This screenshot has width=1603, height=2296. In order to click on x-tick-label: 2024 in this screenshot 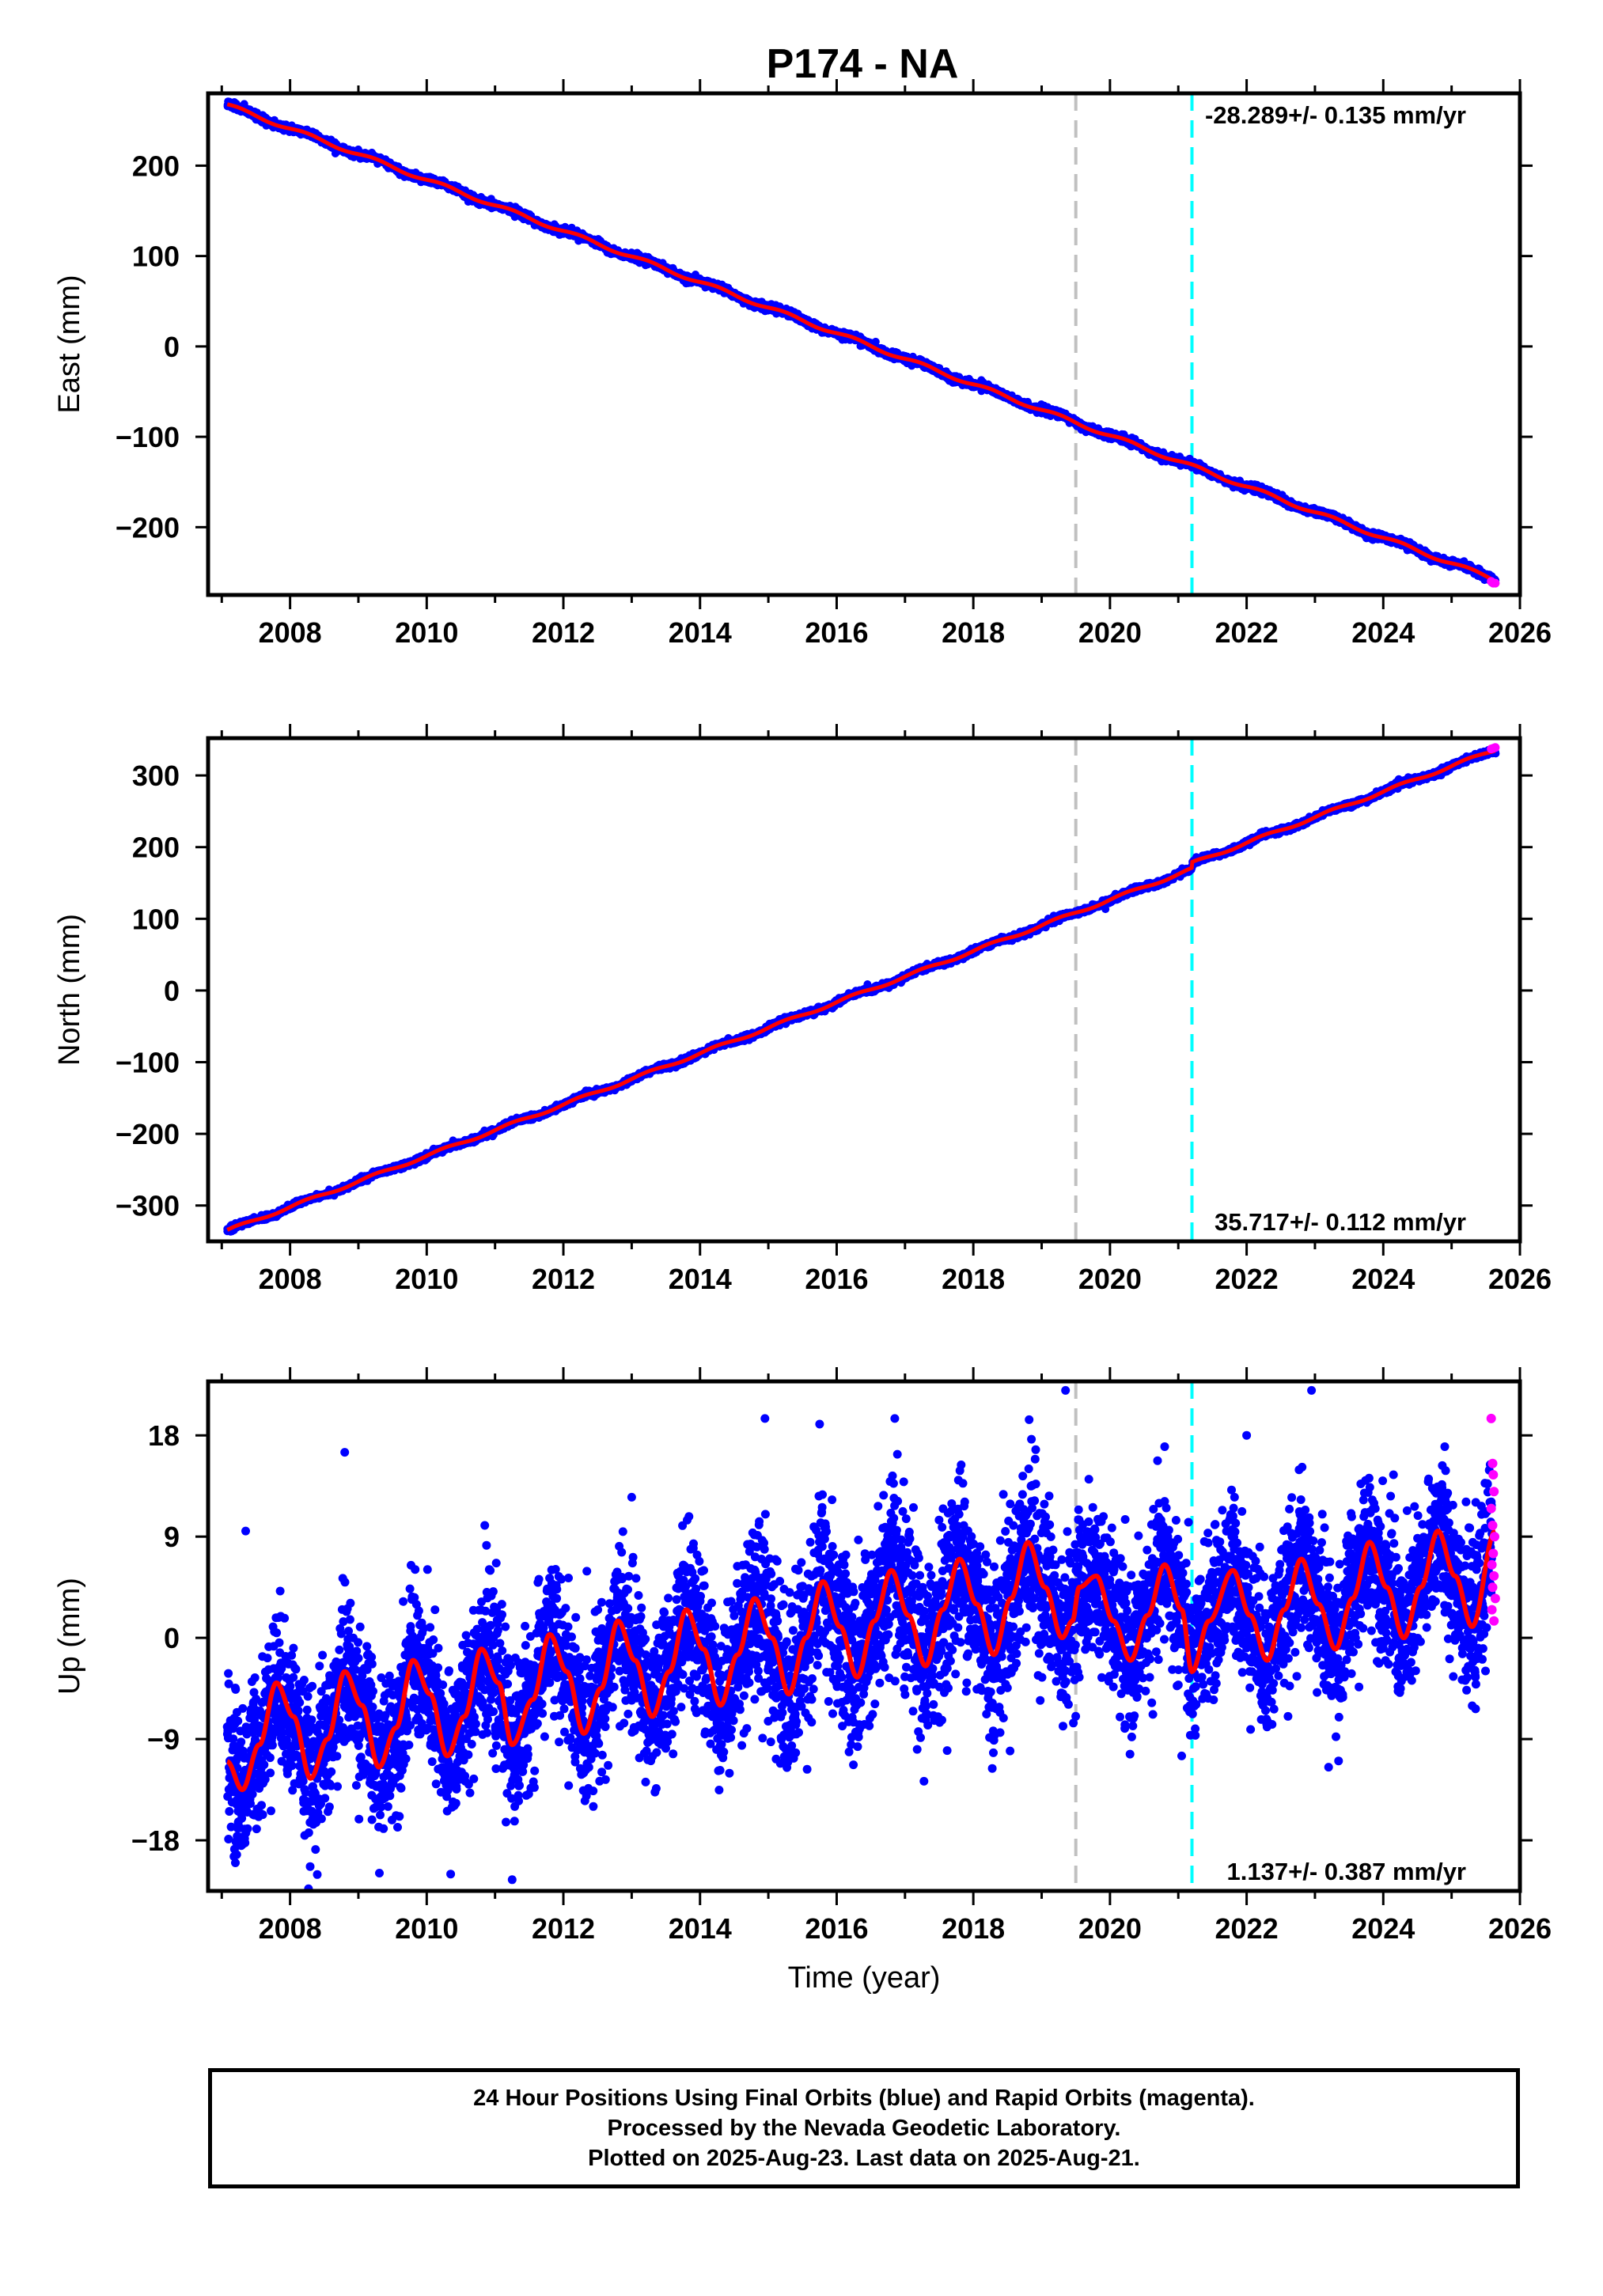, I will do `click(1383, 632)`.